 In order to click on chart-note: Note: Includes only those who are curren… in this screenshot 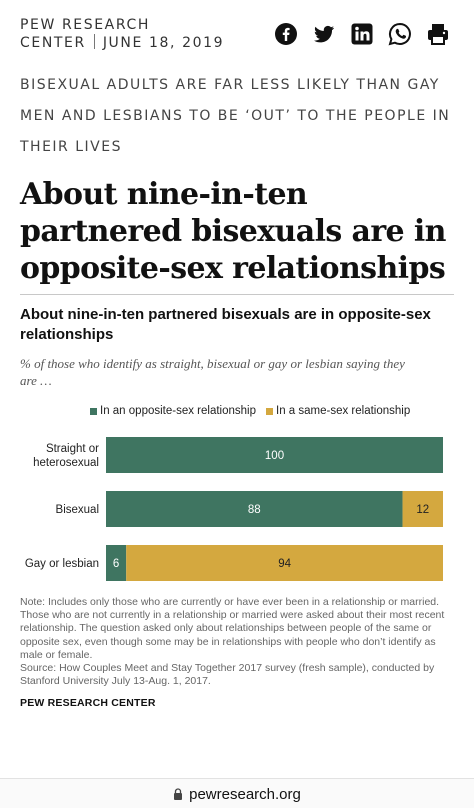, I will do `click(232, 628)`.